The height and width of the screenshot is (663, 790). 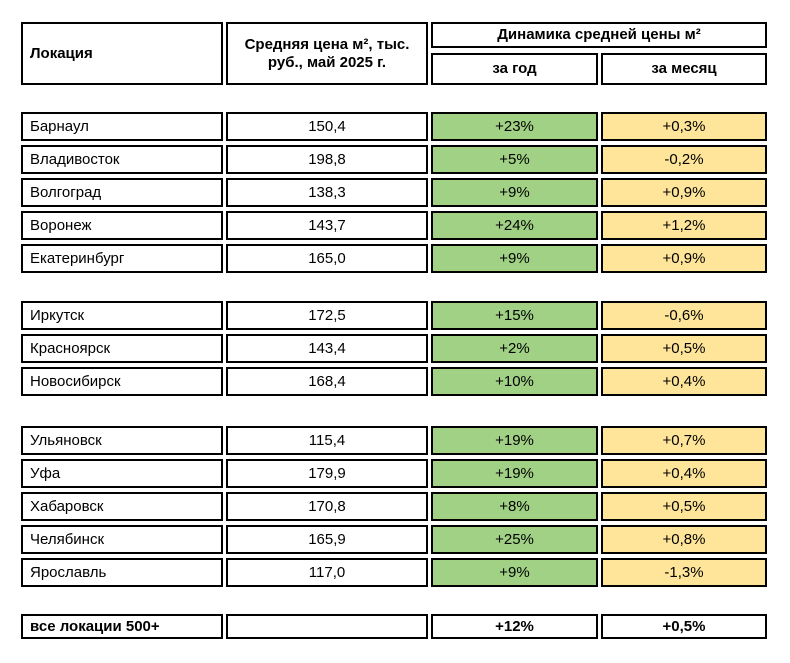 What do you see at coordinates (514, 159) in the screenshot?
I see `year-change-cell: +5%` at bounding box center [514, 159].